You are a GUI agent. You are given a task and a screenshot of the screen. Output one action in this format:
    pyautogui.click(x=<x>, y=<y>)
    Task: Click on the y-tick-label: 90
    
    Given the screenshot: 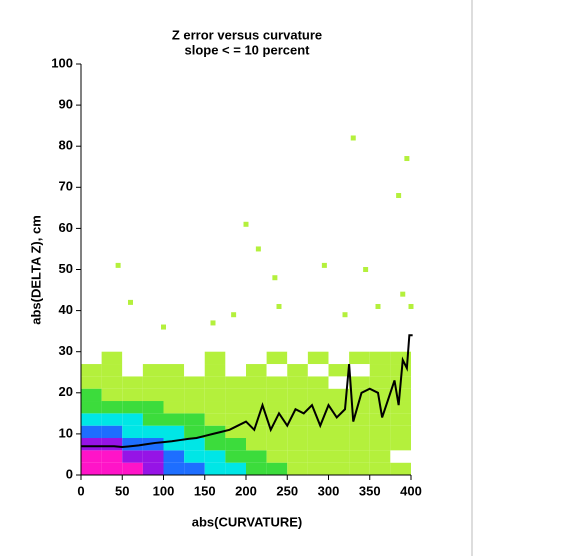 What is the action you would take?
    pyautogui.click(x=66, y=104)
    